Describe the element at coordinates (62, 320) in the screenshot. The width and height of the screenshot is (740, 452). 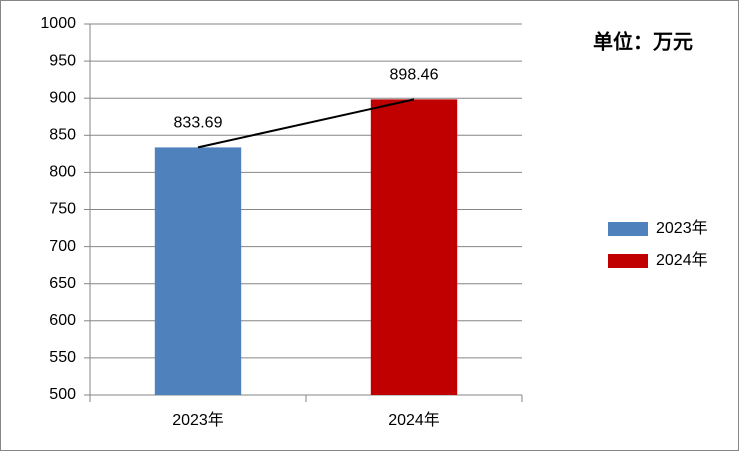
I see `y-tick-label: 600` at that location.